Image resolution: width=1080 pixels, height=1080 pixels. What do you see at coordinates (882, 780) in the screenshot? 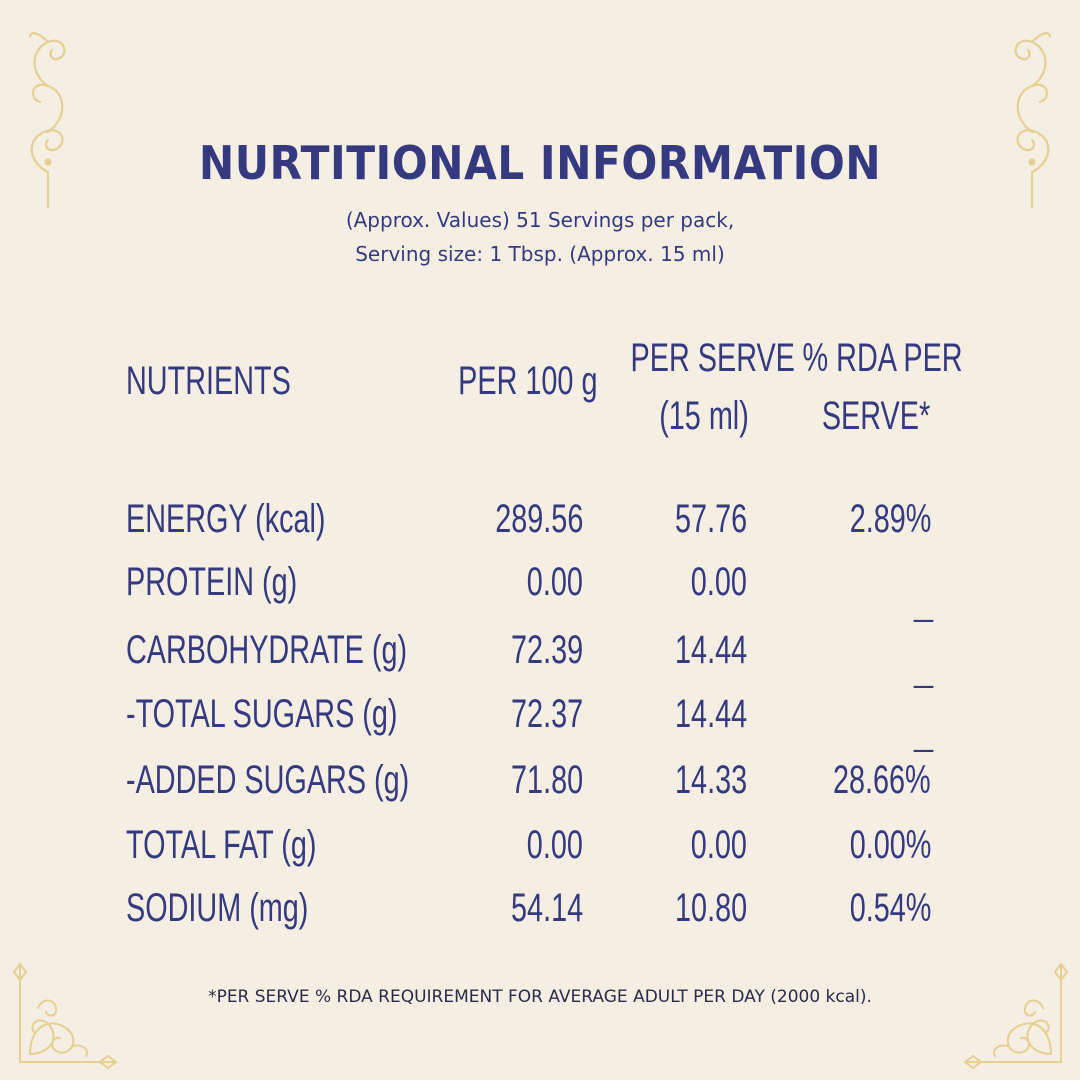
I see `table-cell-rda: 28.66%` at bounding box center [882, 780].